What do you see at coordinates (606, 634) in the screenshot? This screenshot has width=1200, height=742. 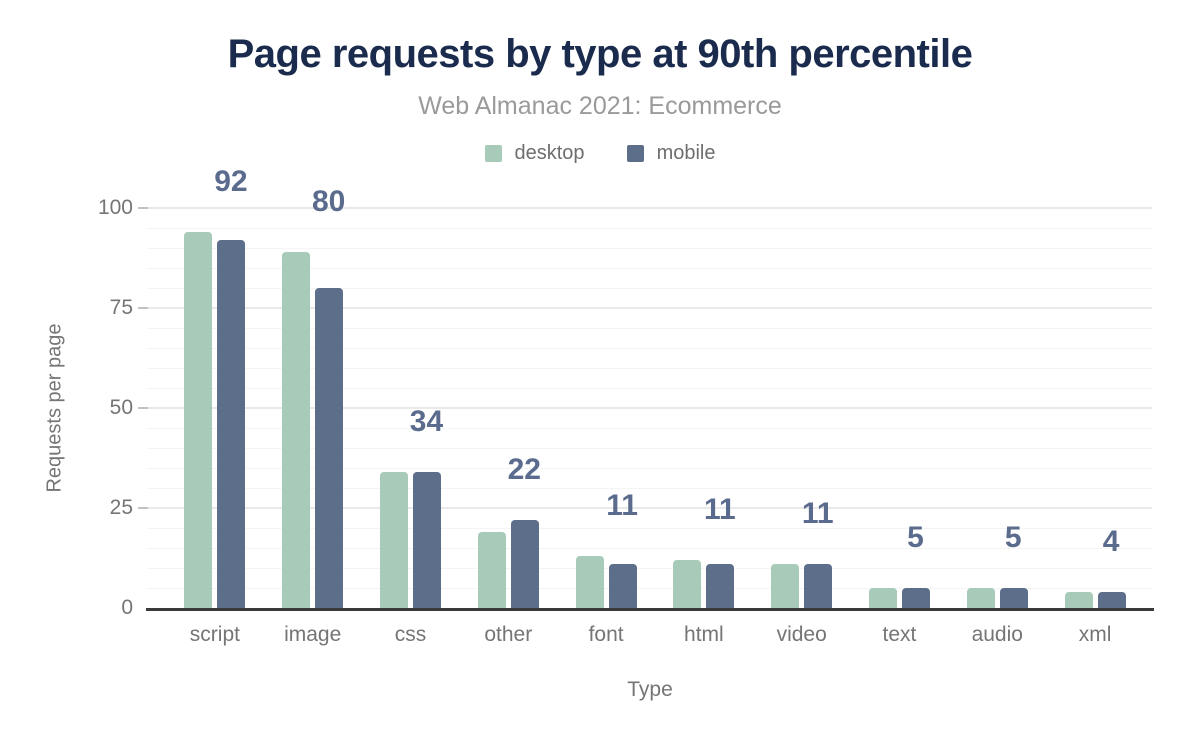 I see `x-tick-label-font: font` at bounding box center [606, 634].